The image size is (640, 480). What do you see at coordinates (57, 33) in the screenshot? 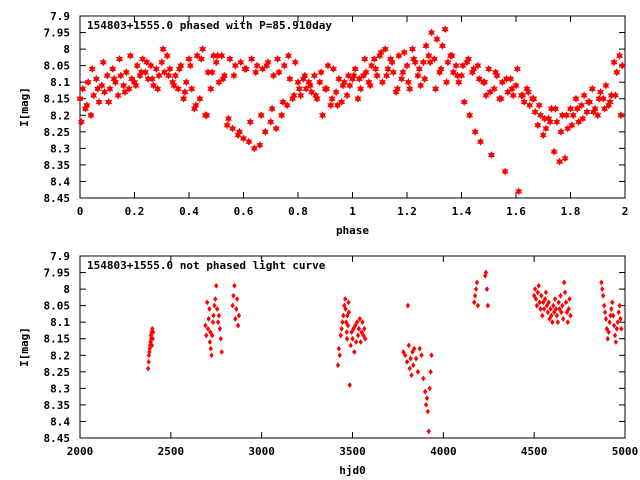
I see `y-tick-label: 7.95` at bounding box center [57, 33].